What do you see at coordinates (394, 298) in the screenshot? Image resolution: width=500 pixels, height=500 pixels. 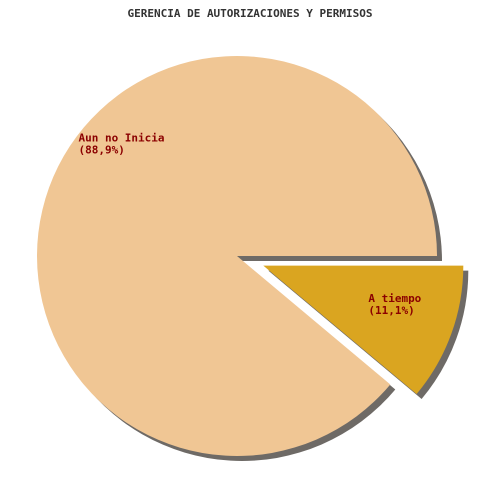 I see `slice-label: A tiempo` at bounding box center [394, 298].